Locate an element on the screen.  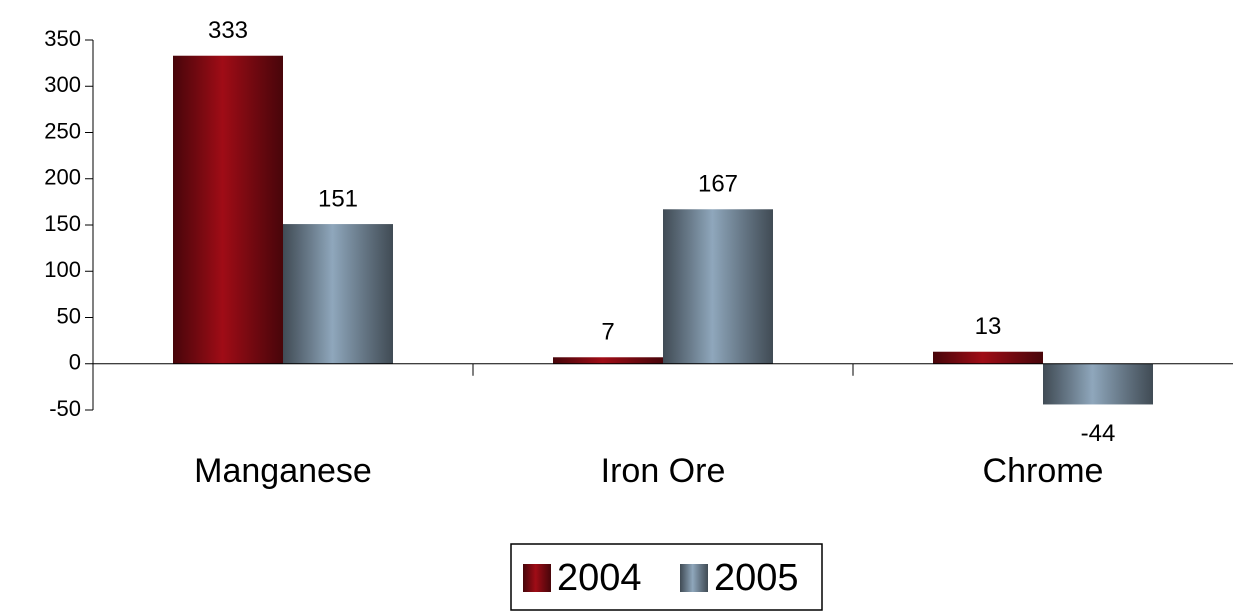
legend-label: 2004 is located at coordinates (599, 578).